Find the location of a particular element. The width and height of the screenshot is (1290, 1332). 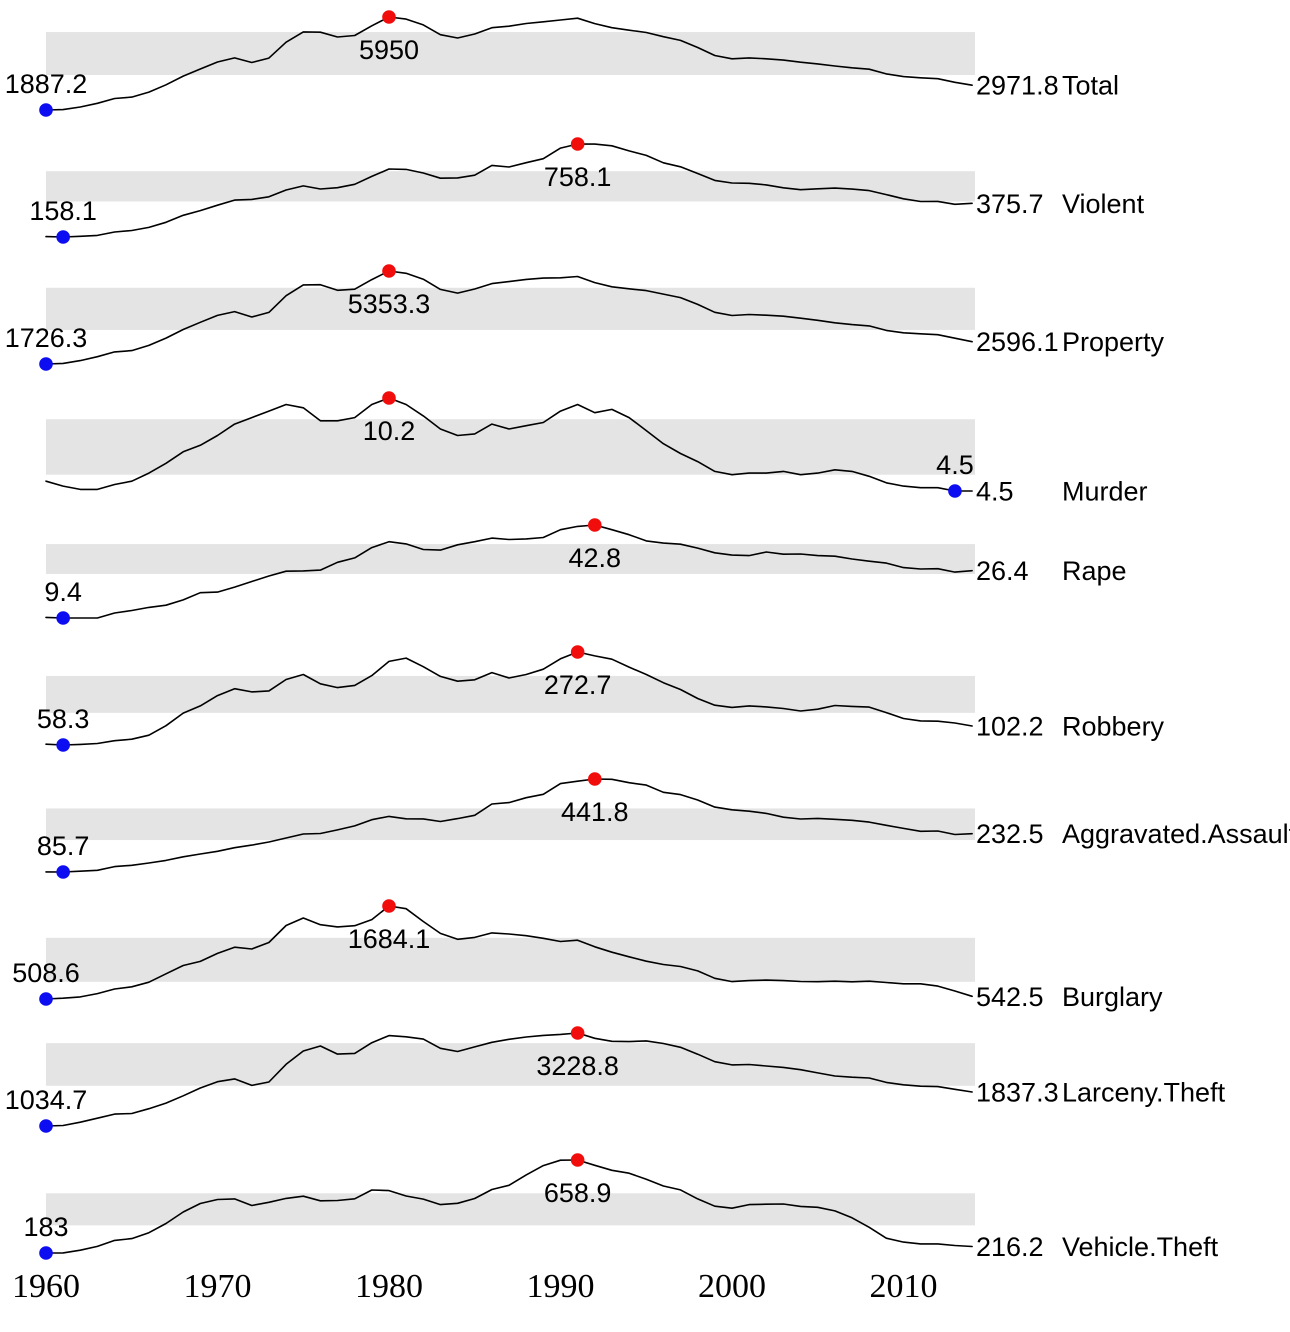

min-value-label: 4.5 is located at coordinates (955, 465).